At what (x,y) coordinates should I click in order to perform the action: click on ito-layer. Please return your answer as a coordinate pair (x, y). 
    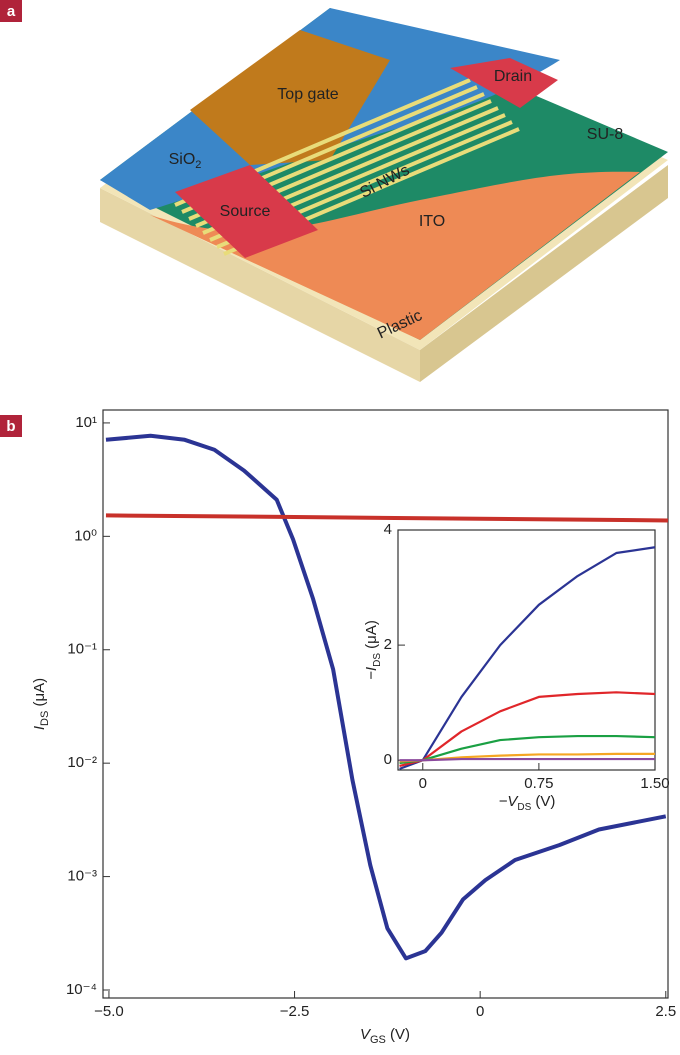
    Looking at the image, I should click on (395, 255).